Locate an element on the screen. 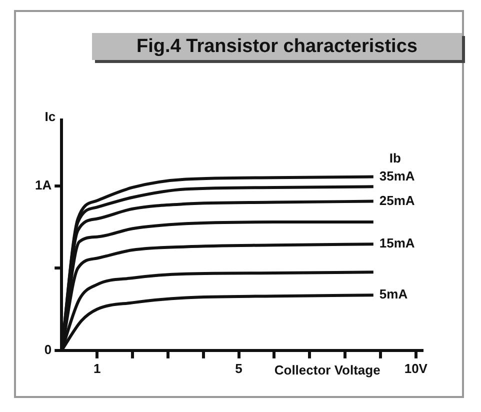  x-axis-title: Collector Voltage is located at coordinates (327, 370).